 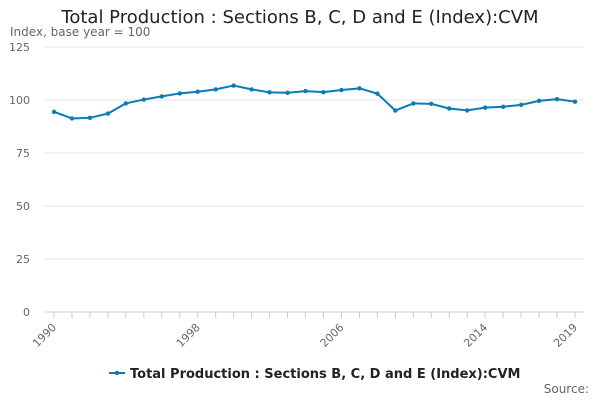 I want to click on y-tick-label: 50, so click(x=23, y=206).